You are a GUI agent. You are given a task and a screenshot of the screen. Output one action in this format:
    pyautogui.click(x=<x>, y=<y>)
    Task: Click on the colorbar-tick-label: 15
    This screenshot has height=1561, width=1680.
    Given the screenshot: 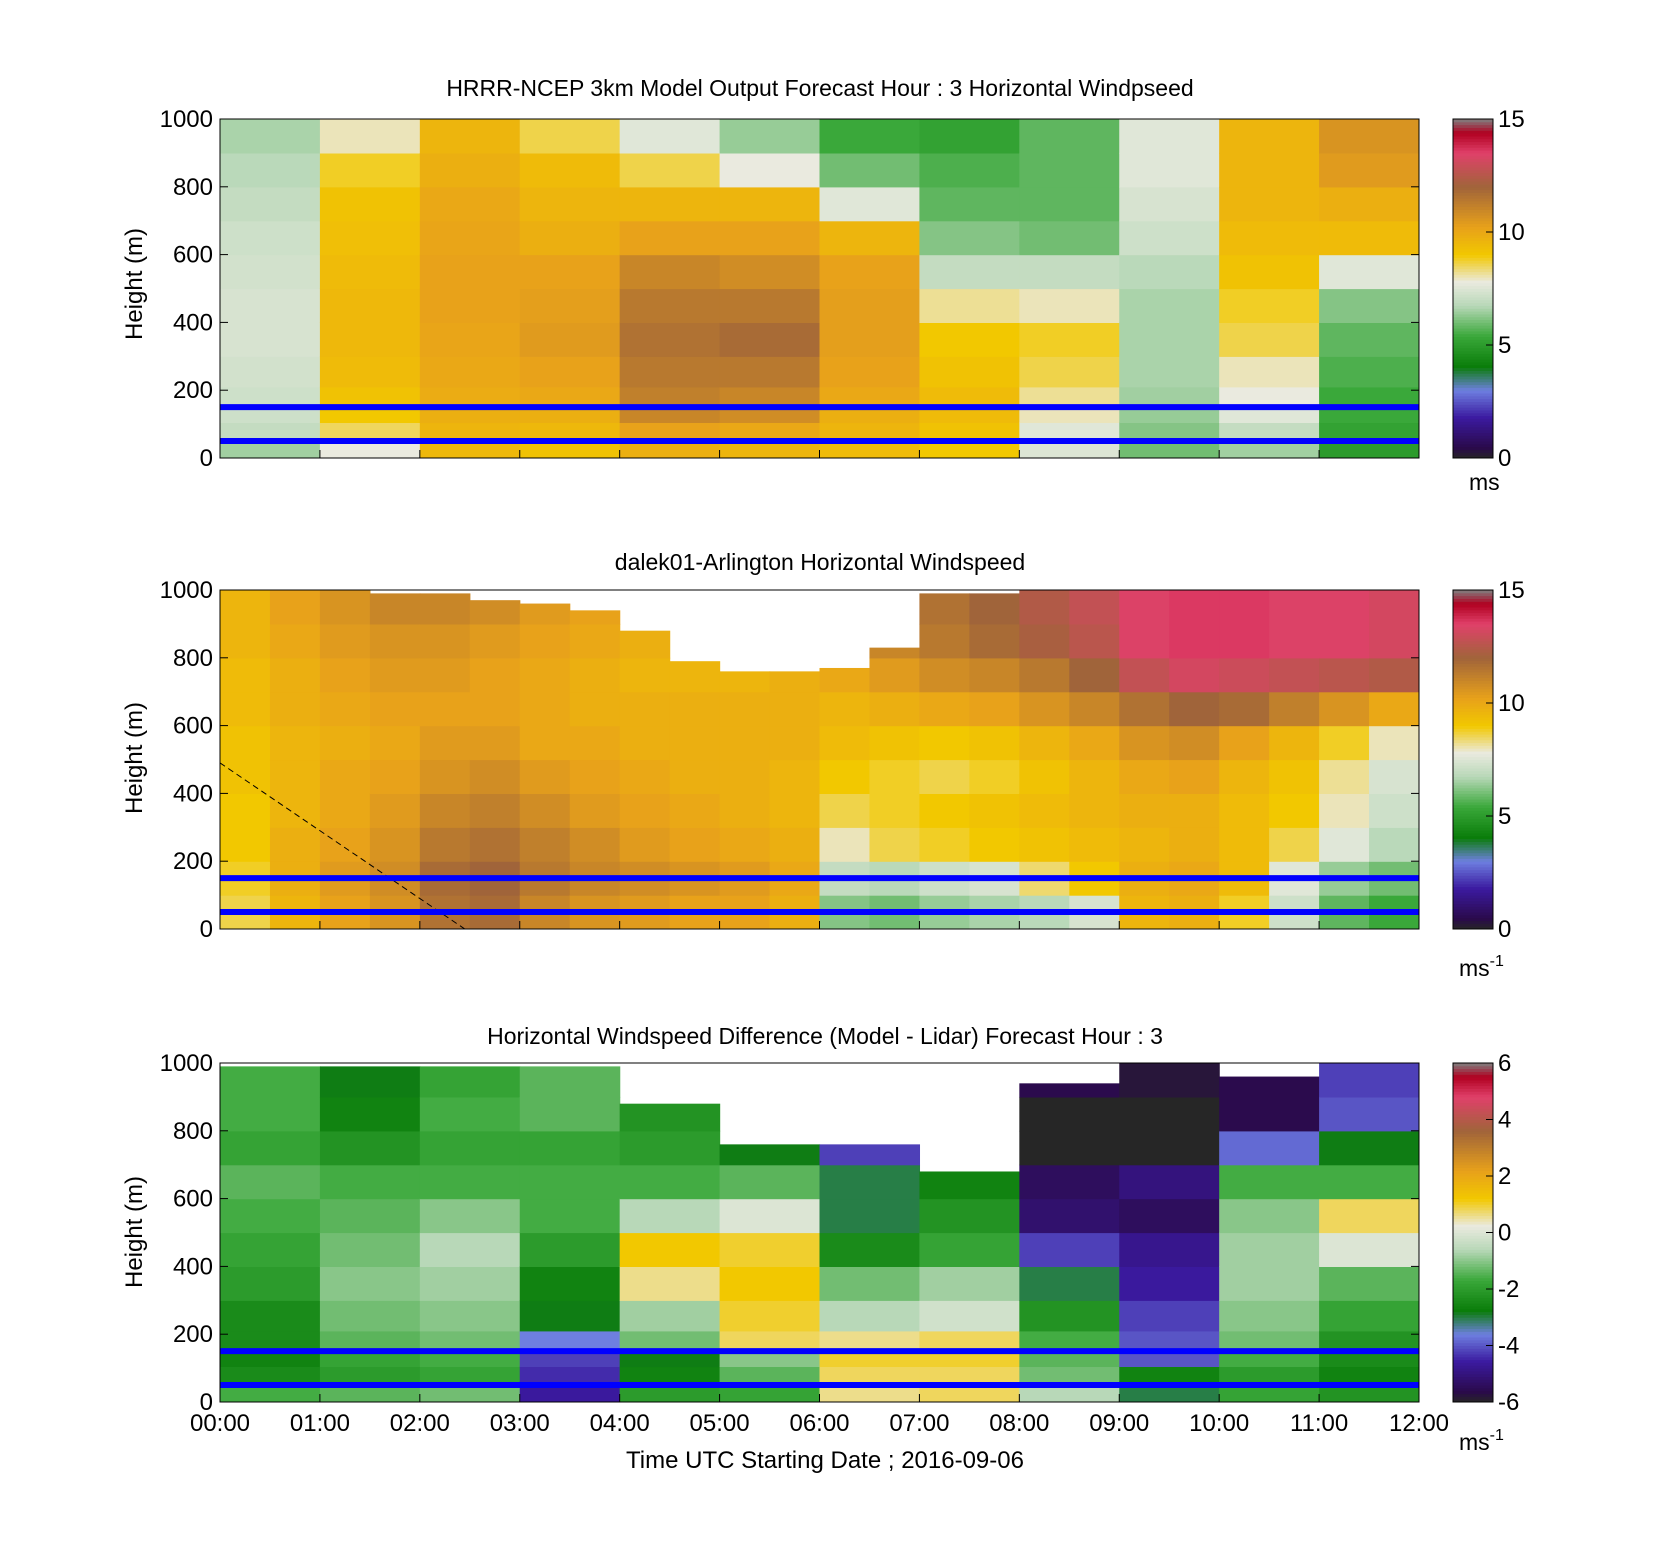 What is the action you would take?
    pyautogui.click(x=1511, y=119)
    